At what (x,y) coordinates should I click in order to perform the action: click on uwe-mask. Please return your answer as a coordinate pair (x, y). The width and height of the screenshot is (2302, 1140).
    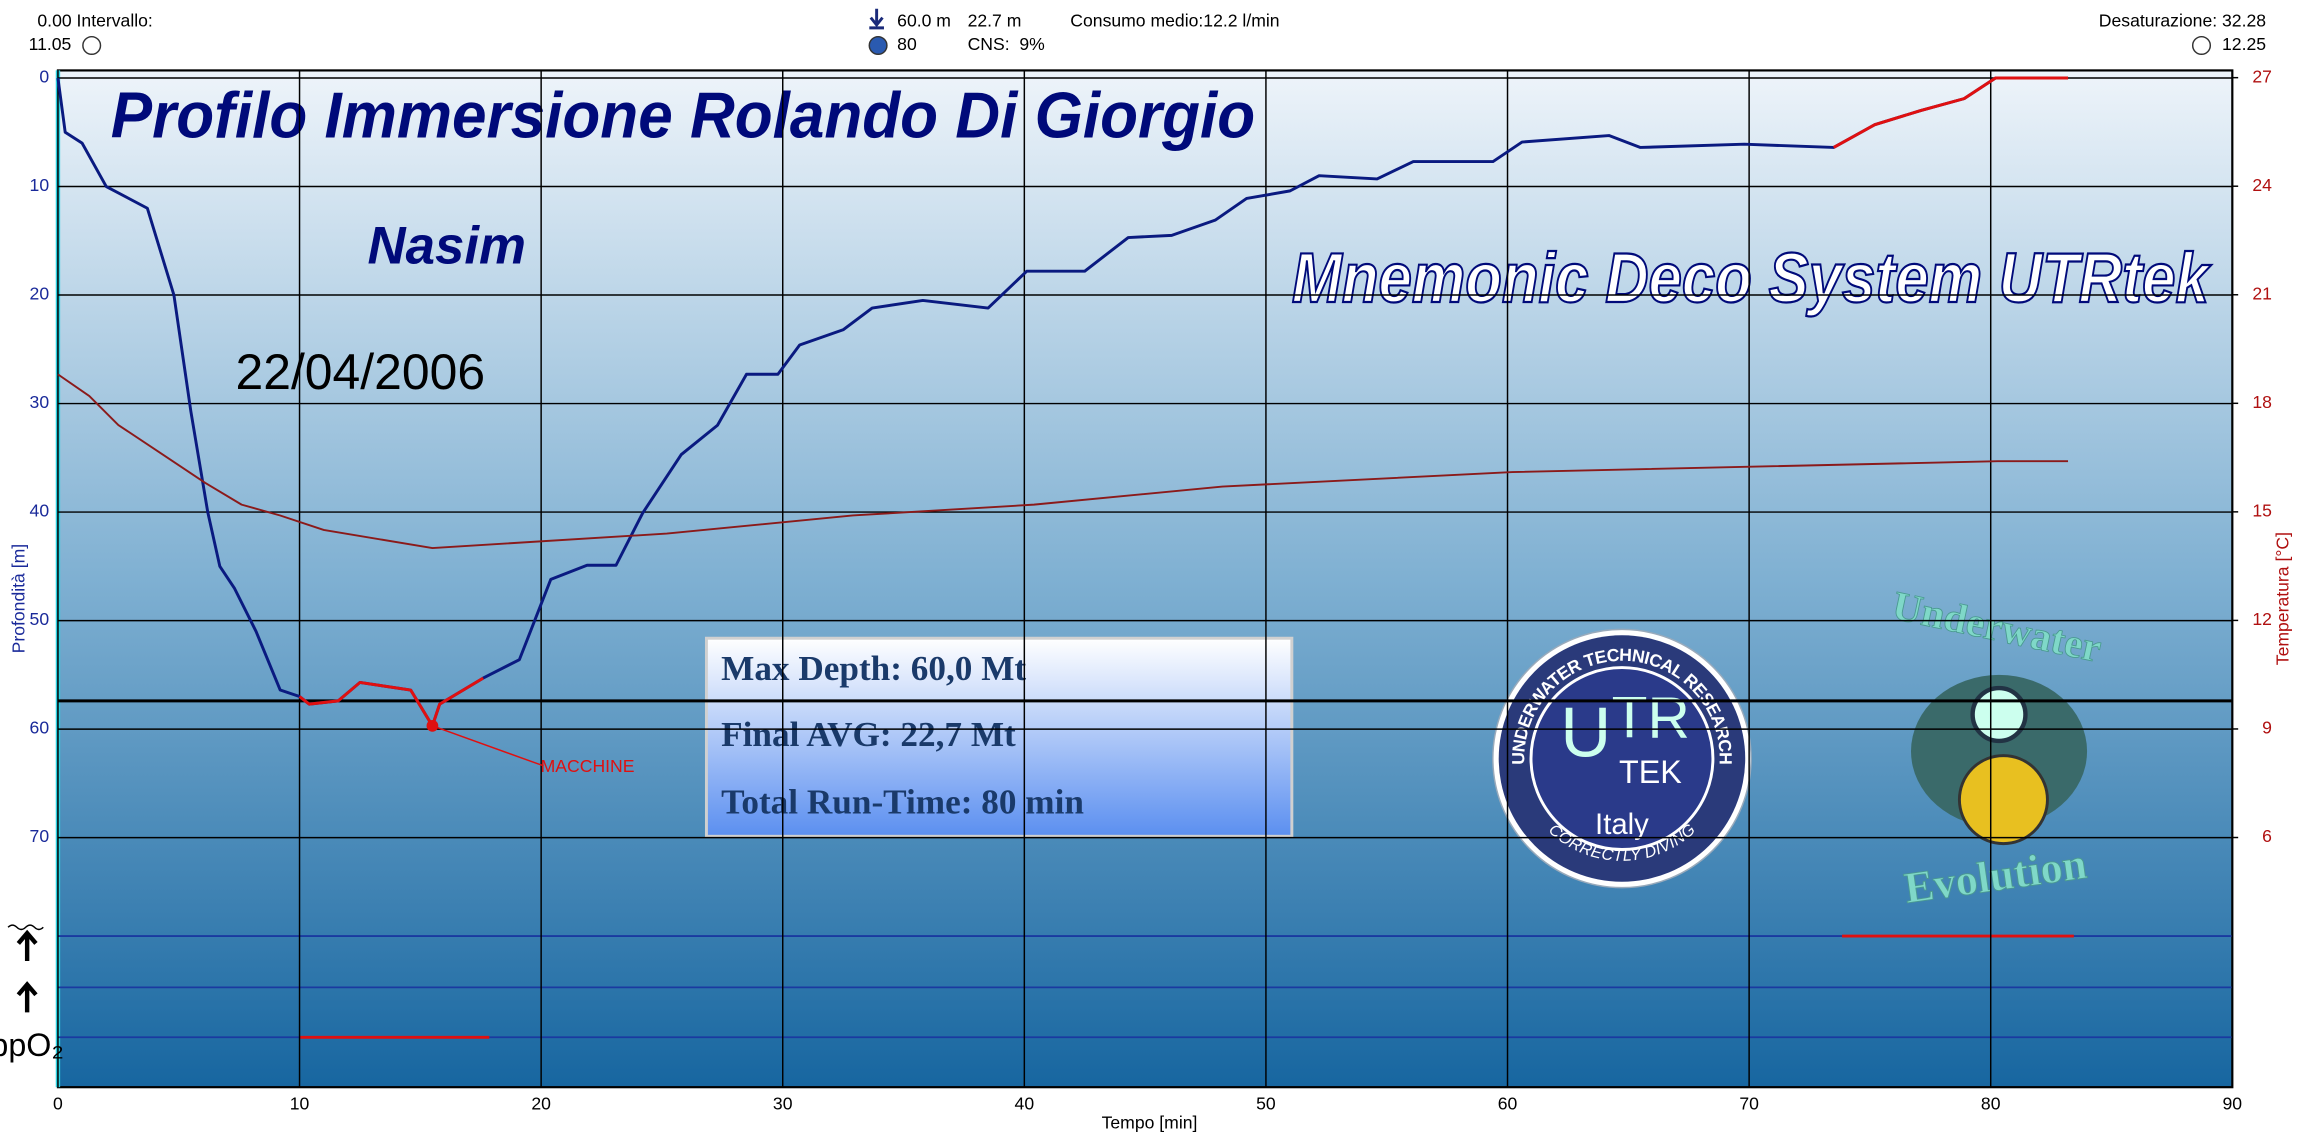
    Looking at the image, I should click on (1999, 714).